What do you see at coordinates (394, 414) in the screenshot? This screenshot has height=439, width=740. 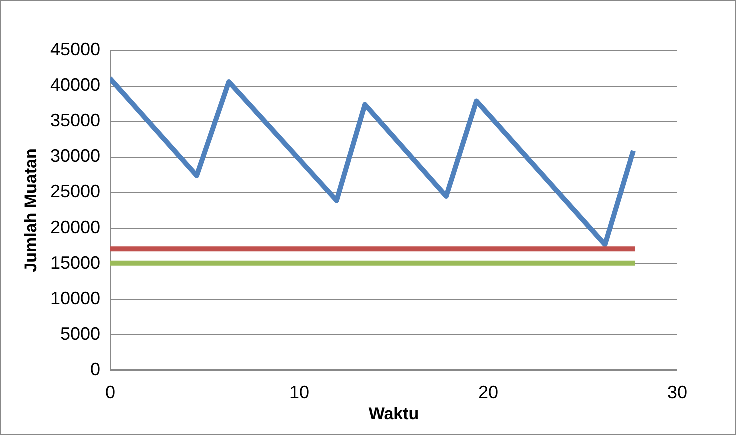 I see `x-axis-title: Waktu` at bounding box center [394, 414].